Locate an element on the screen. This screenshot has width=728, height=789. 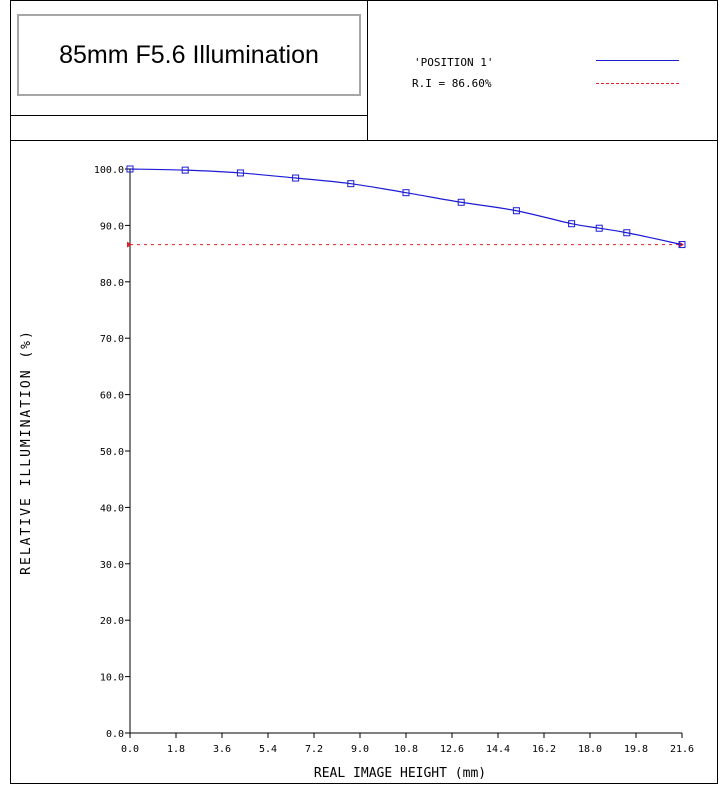
x-tick-label: 5.4 is located at coordinates (268, 749).